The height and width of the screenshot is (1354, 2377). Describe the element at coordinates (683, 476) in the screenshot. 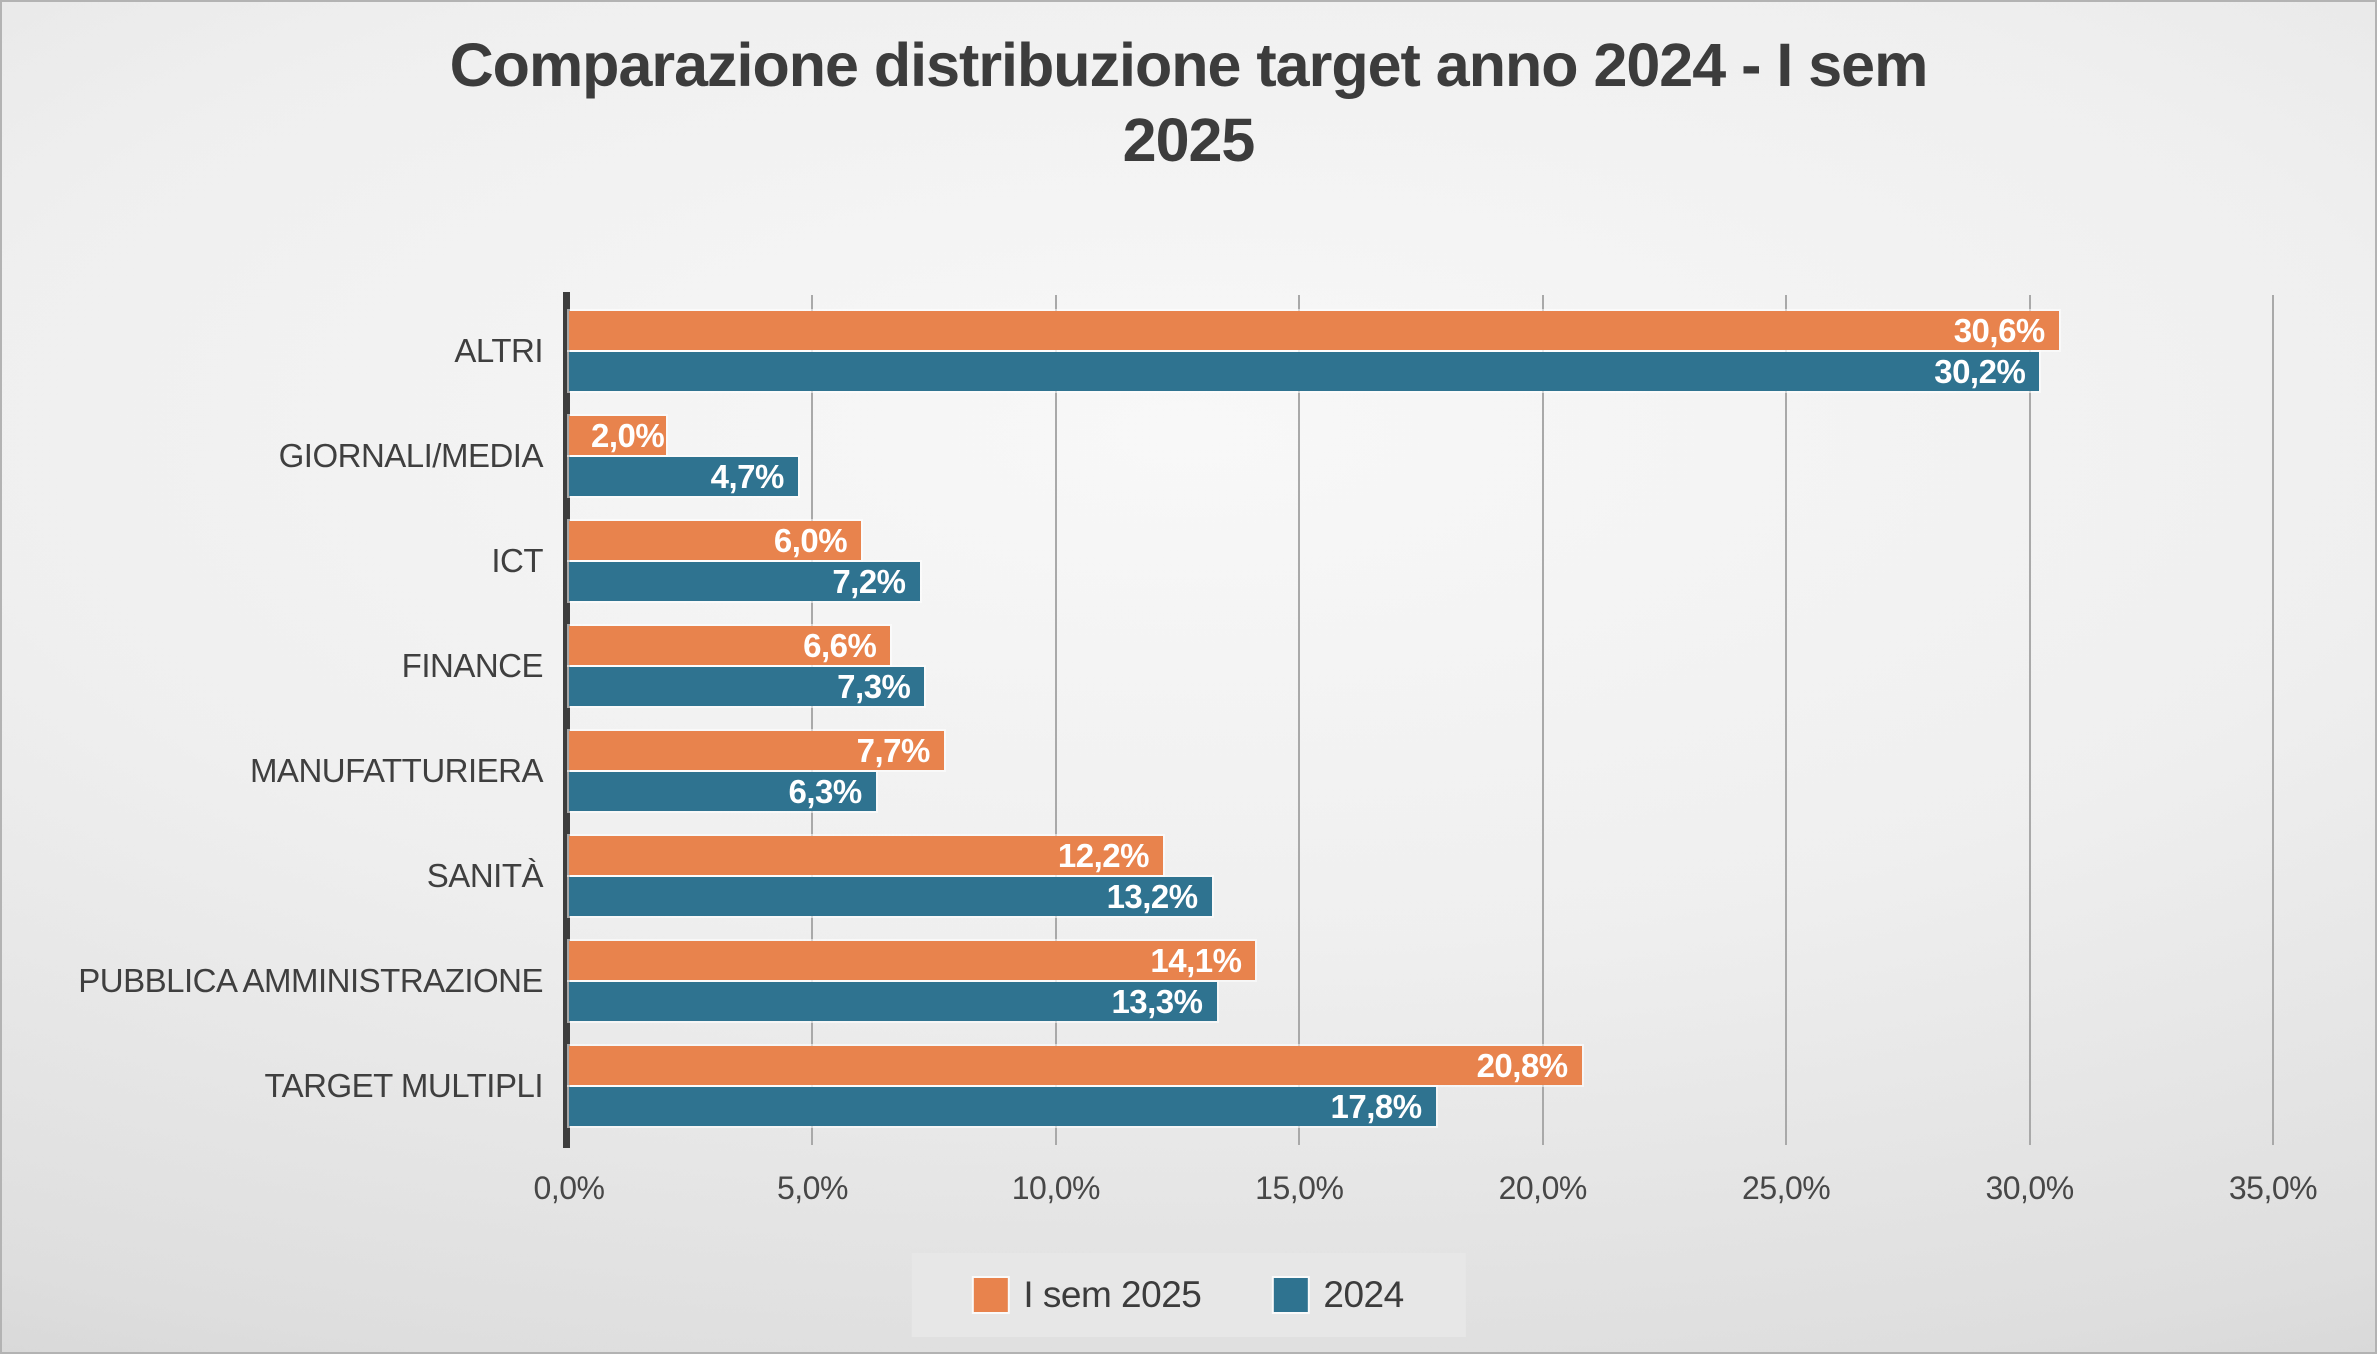

I see `bar-2024-2: 4,7%` at that location.